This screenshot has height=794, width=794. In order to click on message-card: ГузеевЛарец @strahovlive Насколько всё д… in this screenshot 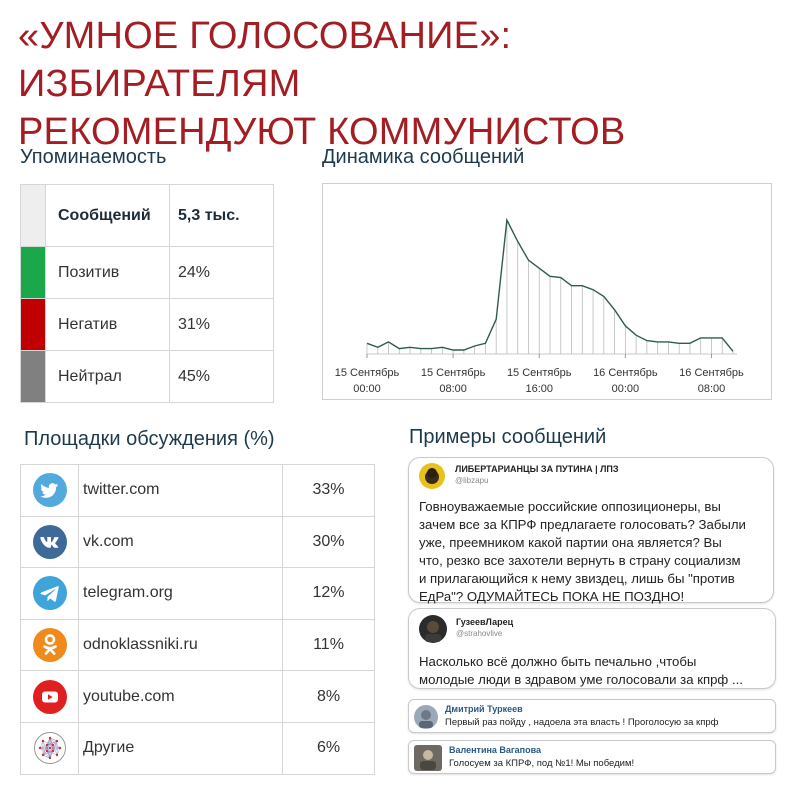, I will do `click(592, 648)`.